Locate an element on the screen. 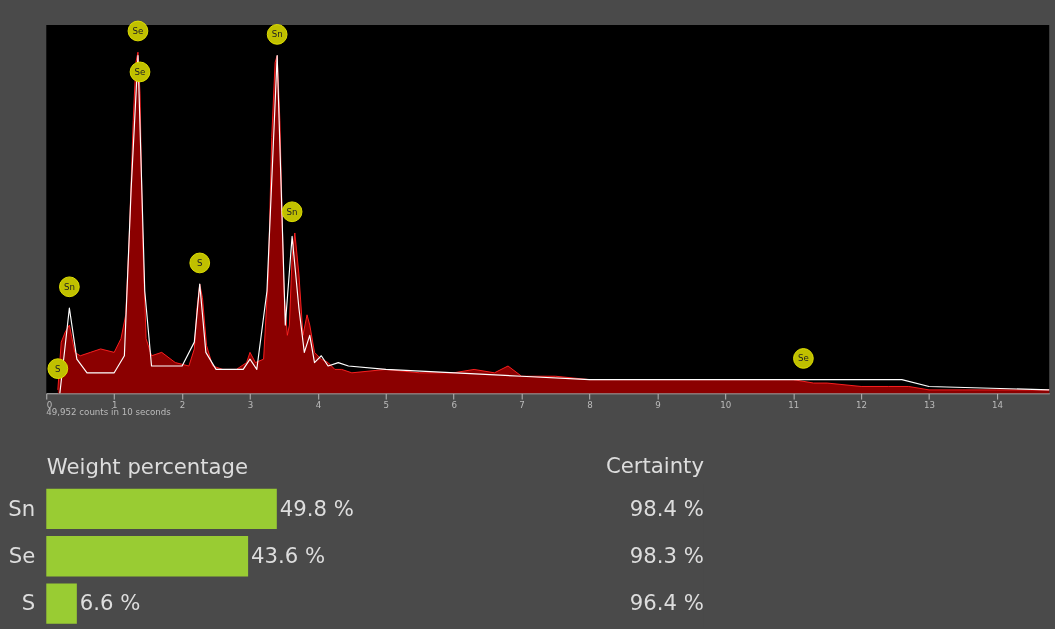 The image size is (1055, 629). y-tick-label: Sn is located at coordinates (22, 508).